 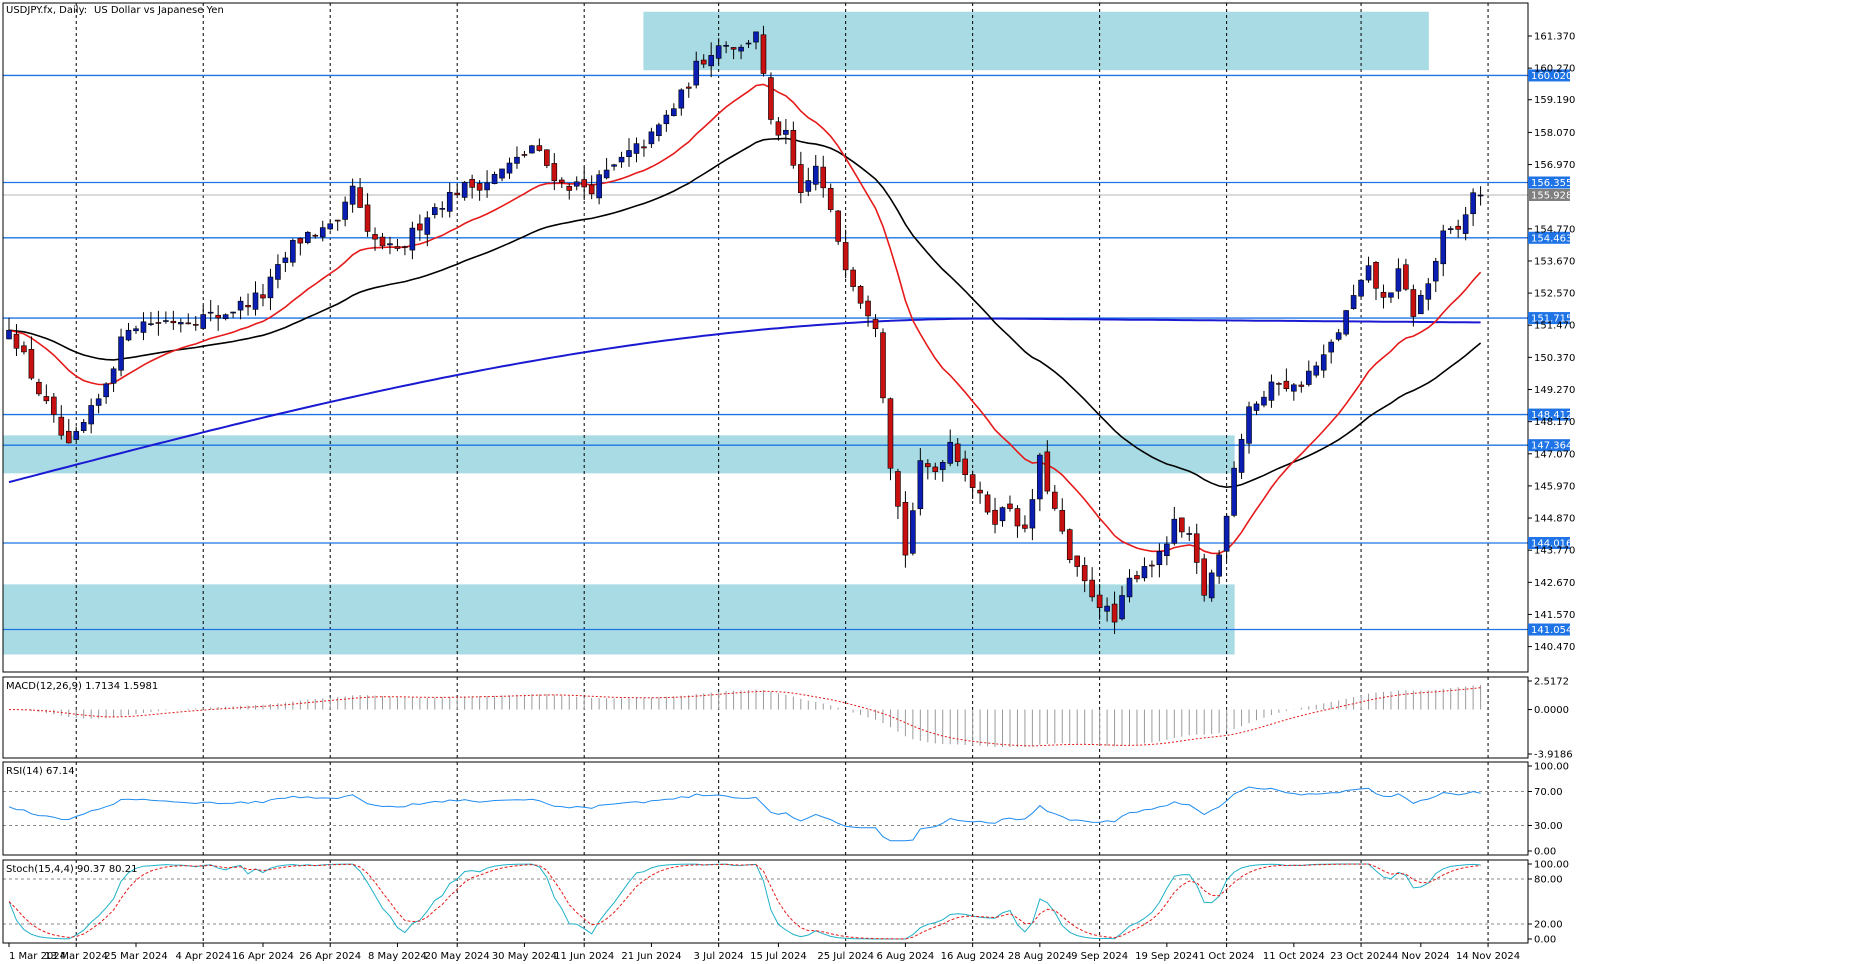 I want to click on price-tick-12: 147.070, so click(x=1554, y=454).